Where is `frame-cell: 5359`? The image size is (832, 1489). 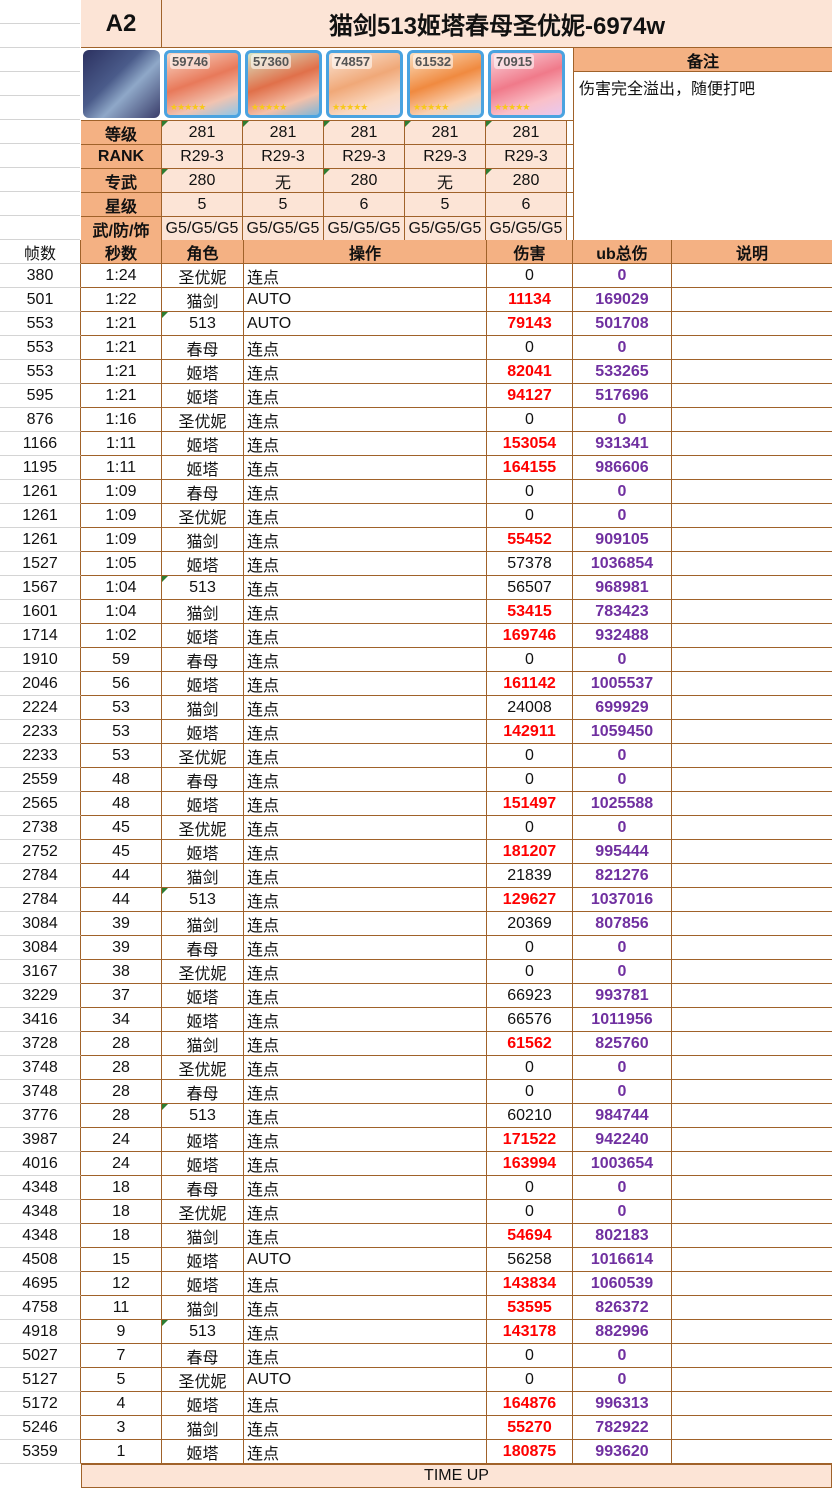 frame-cell: 5359 is located at coordinates (40, 1452).